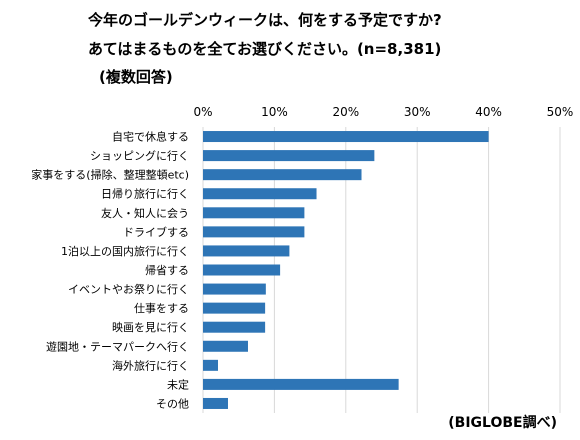 This screenshot has height=440, width=580. What do you see at coordinates (265, 49) in the screenshot?
I see `chart-title-line2: あてはまるものを全てお選びください。(n=8,381)` at bounding box center [265, 49].